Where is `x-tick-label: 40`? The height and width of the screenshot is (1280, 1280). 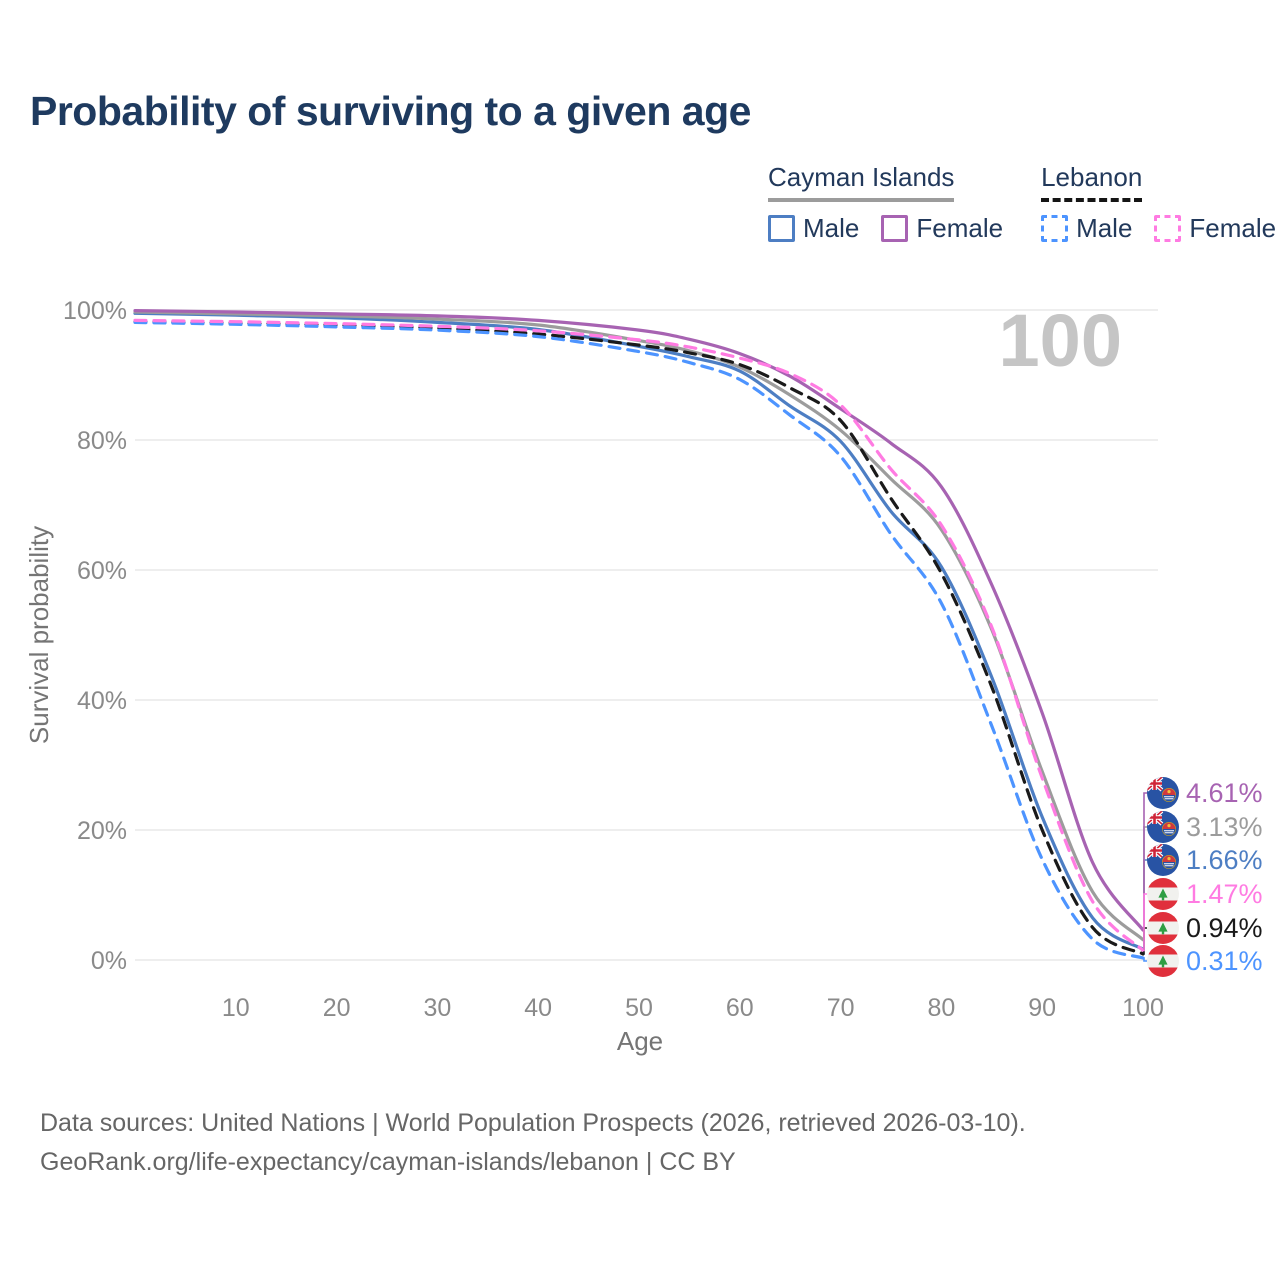
x-tick-label: 40 is located at coordinates (538, 1008).